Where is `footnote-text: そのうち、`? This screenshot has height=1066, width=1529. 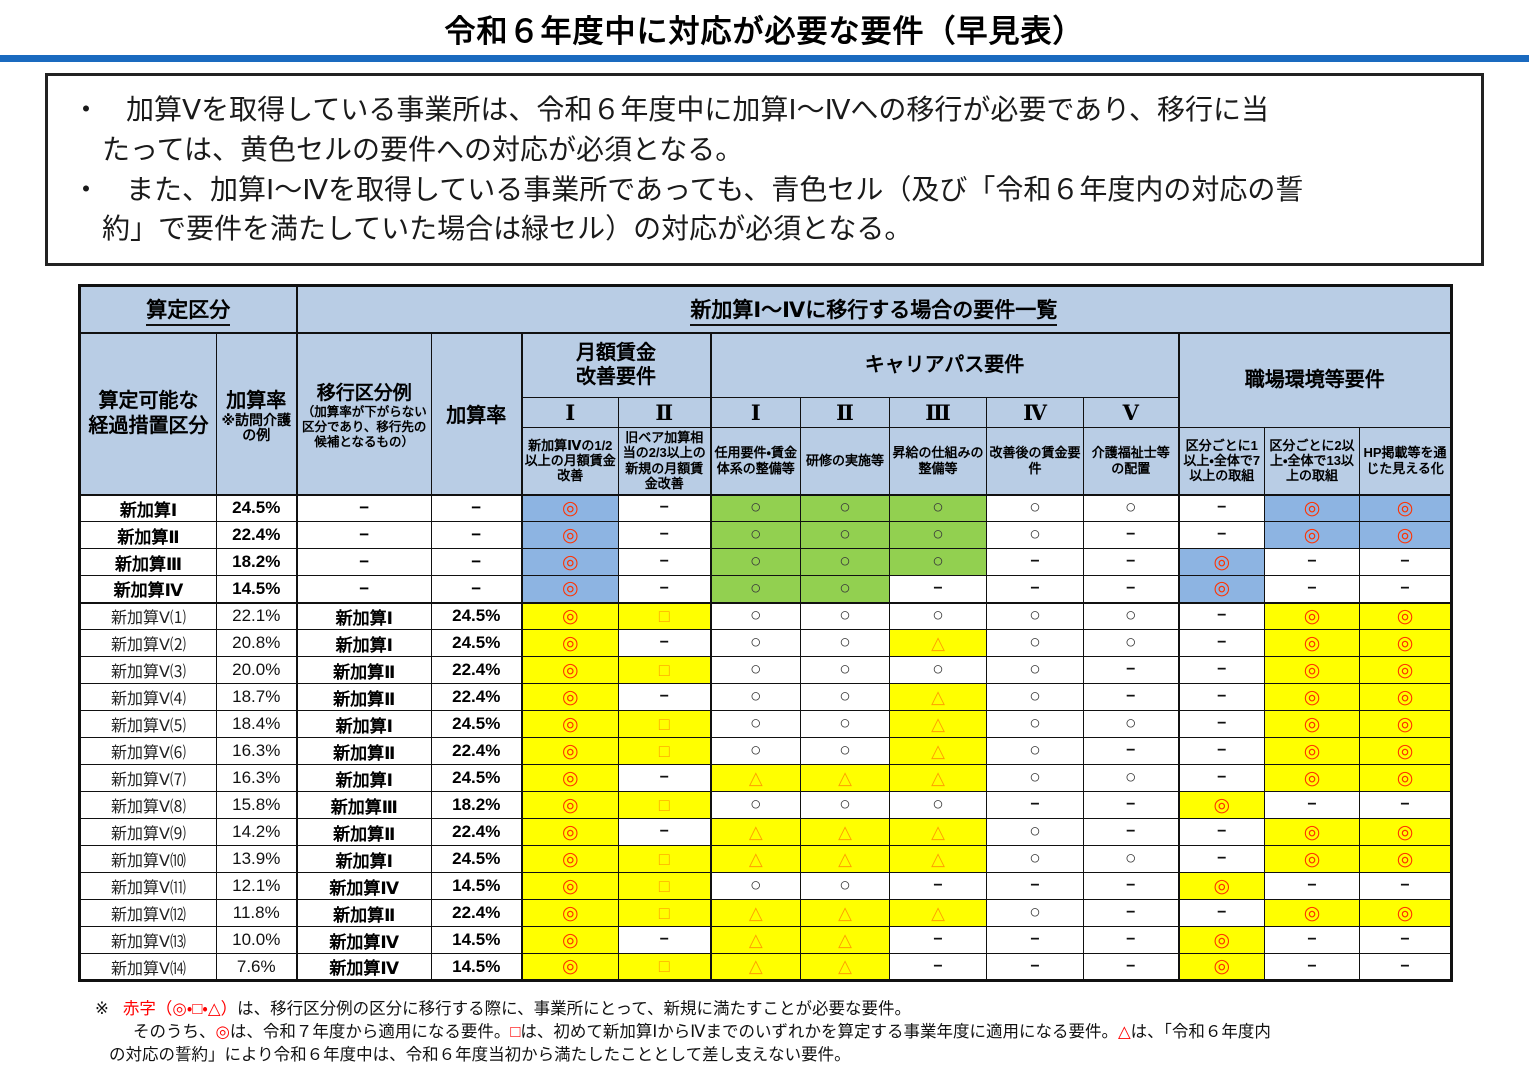
footnote-text: そのうち、 is located at coordinates (174, 1031).